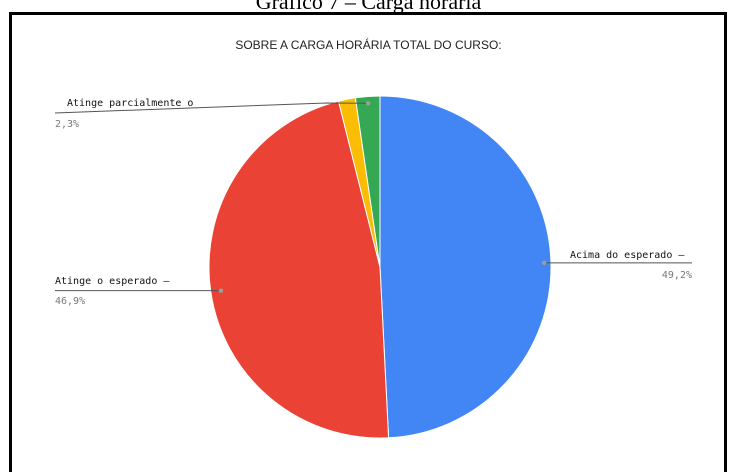 Image resolution: width=737 pixels, height=472 pixels. What do you see at coordinates (70, 301) in the screenshot?
I see `slice-pct-atinge: 46,9%` at bounding box center [70, 301].